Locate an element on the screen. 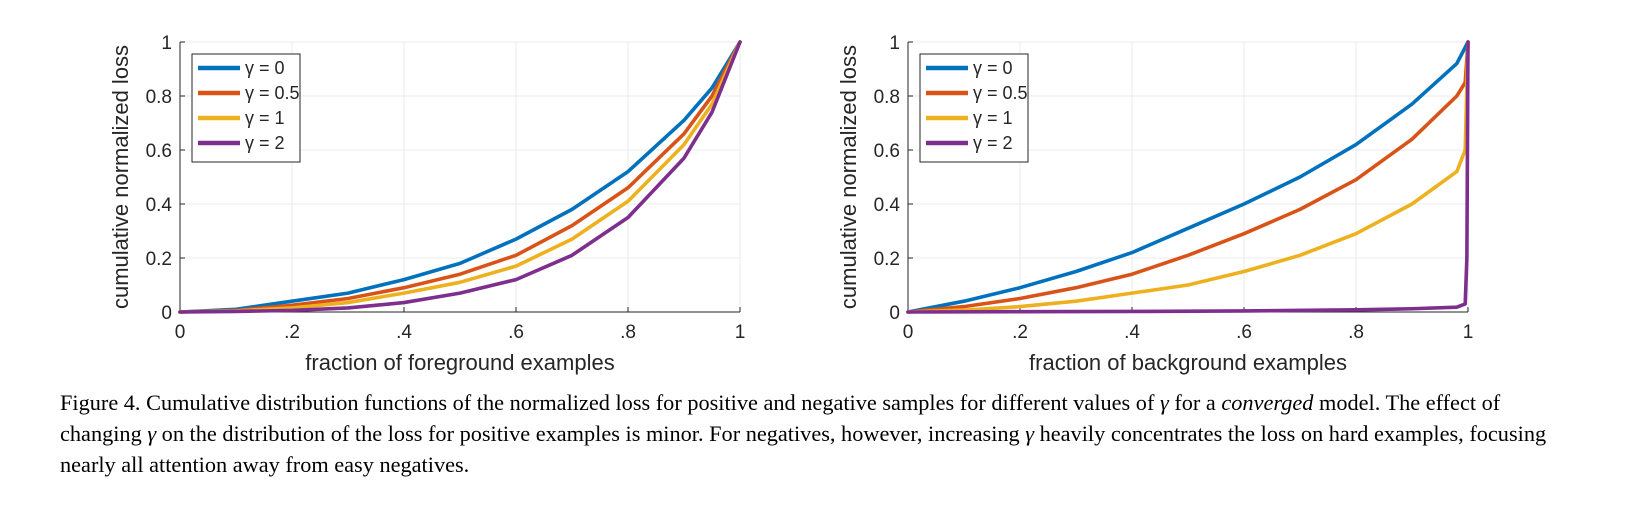  x-axis-label: fraction of foreground examples is located at coordinates (459, 362).